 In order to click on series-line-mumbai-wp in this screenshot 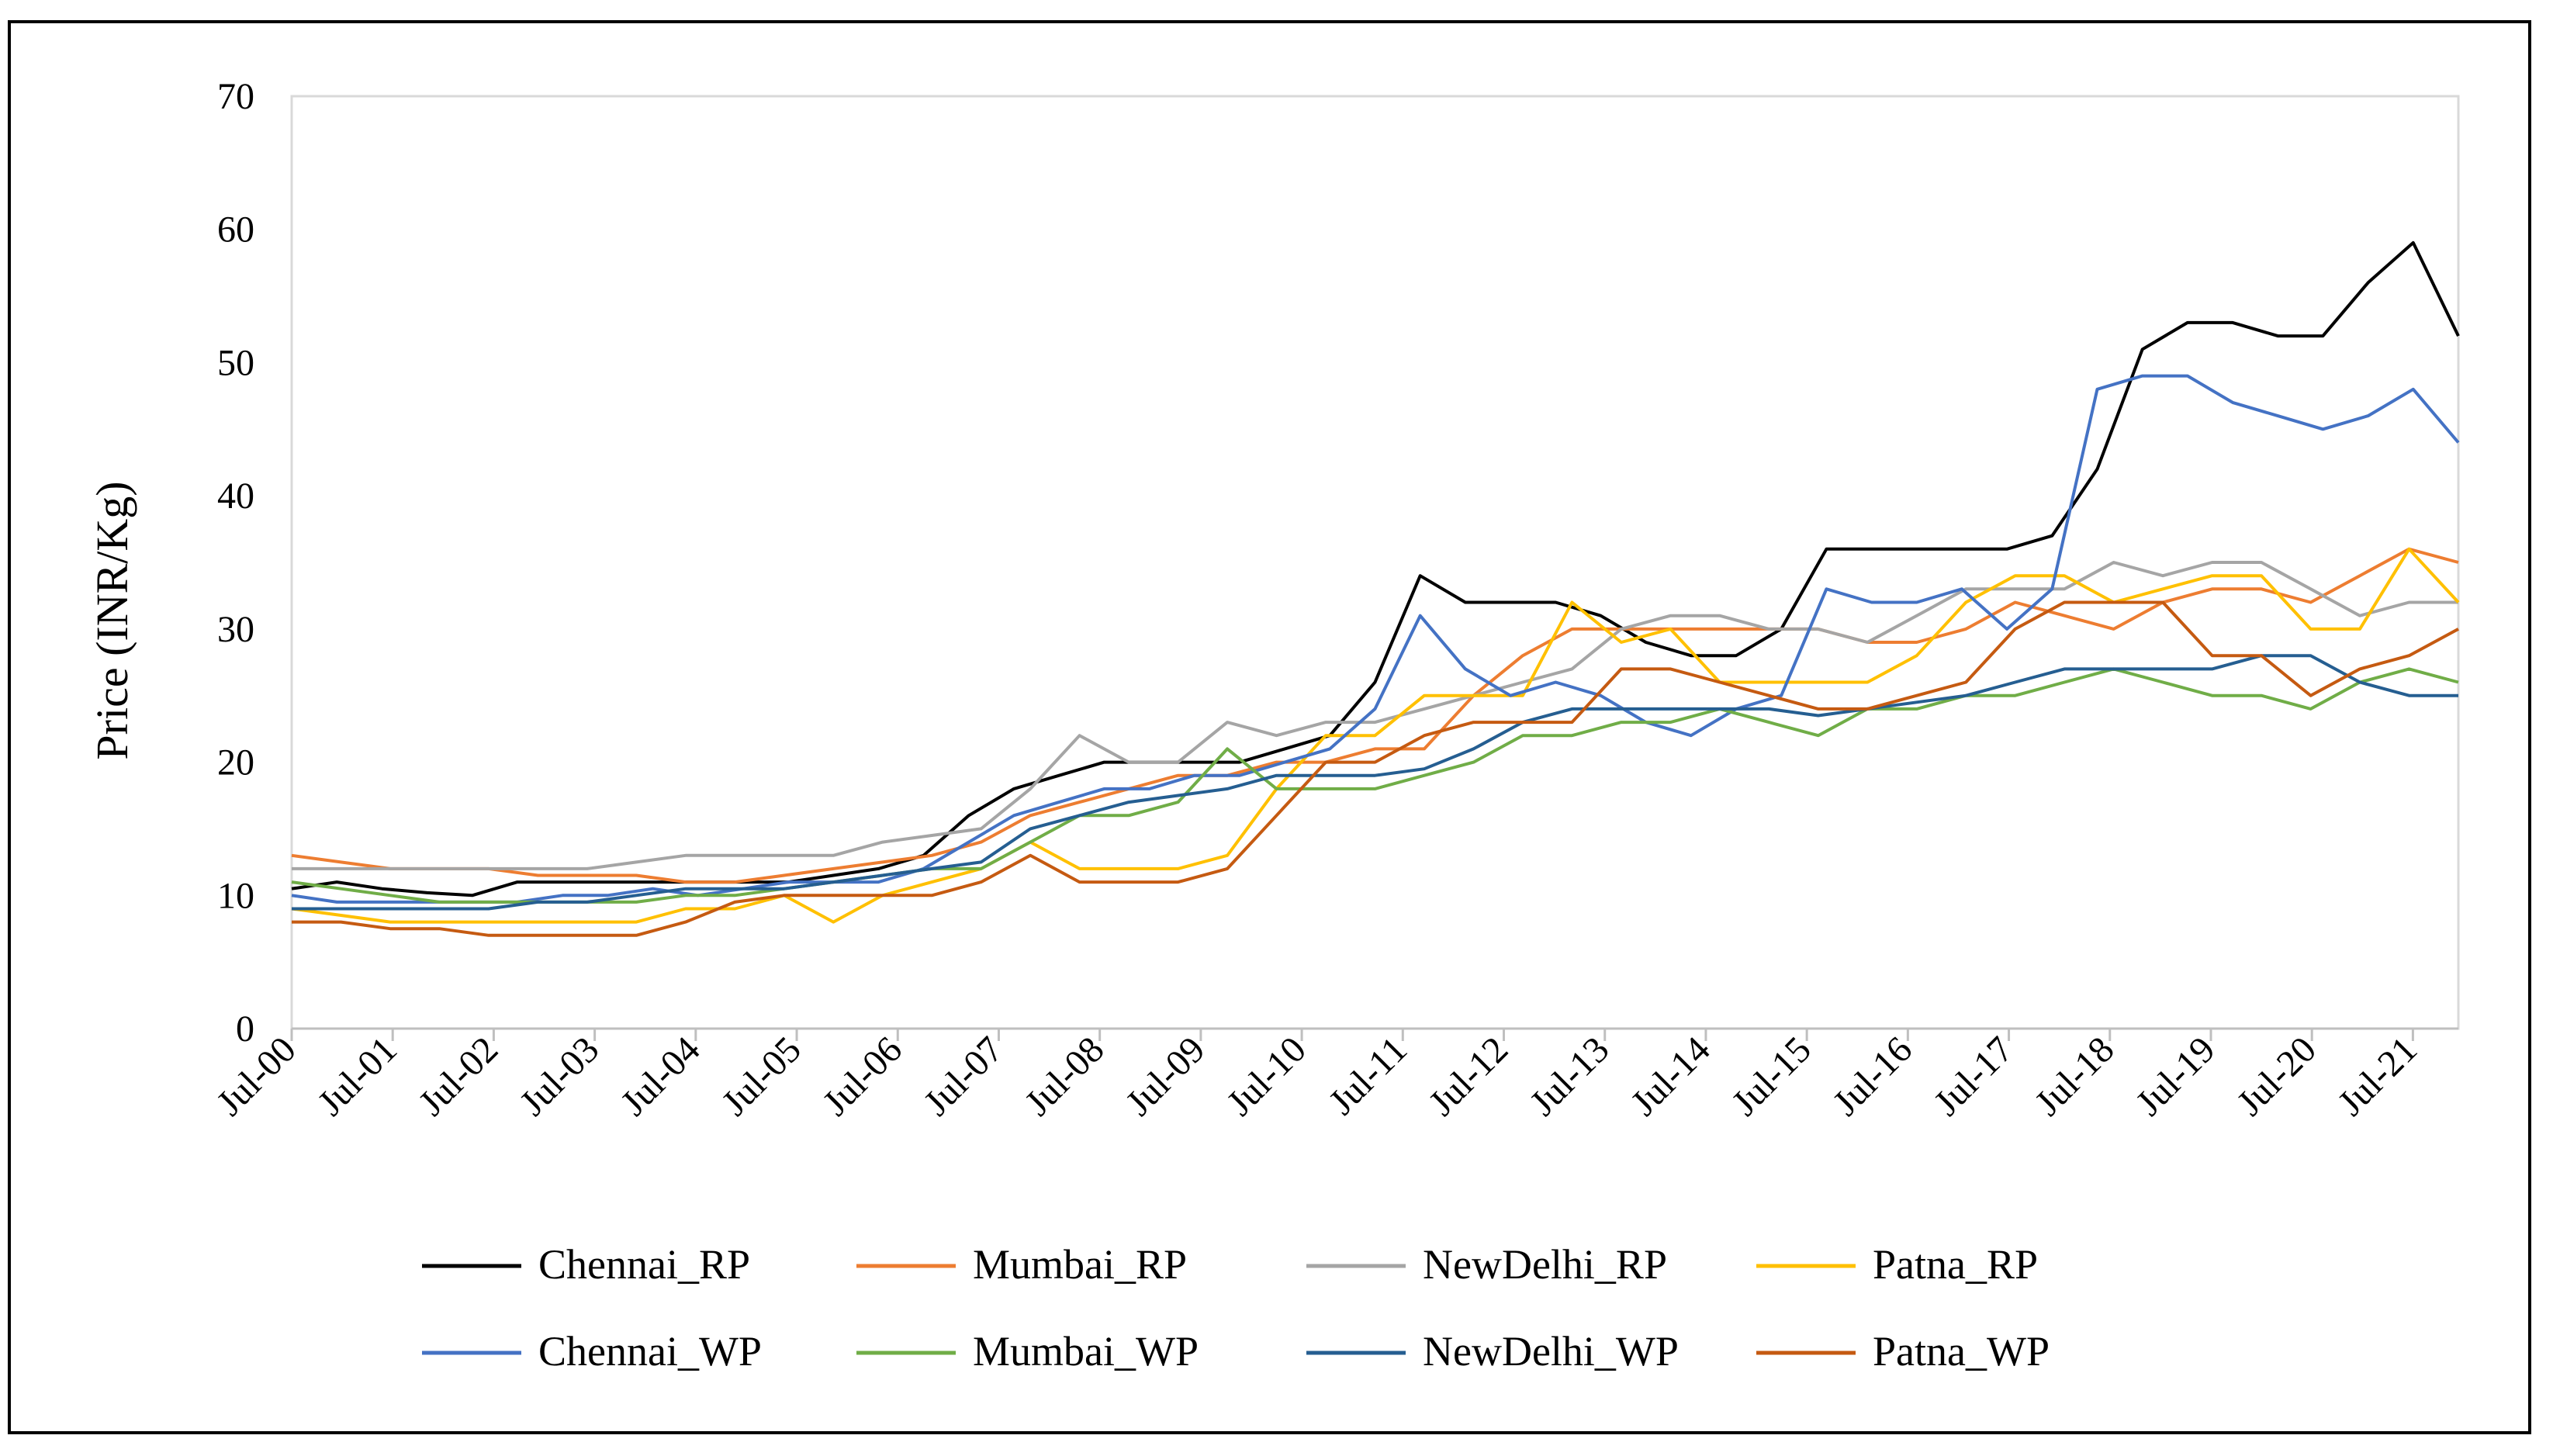, I will do `click(1375, 785)`.